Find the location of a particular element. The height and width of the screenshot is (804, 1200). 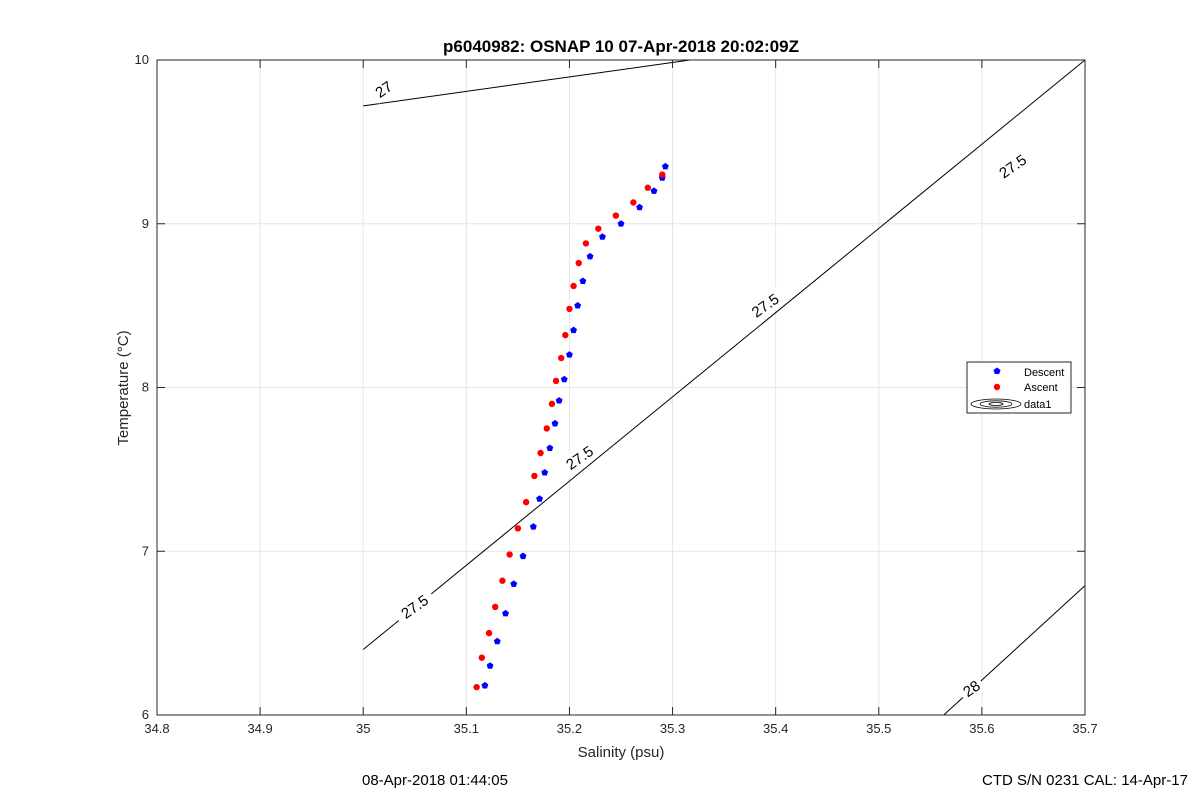

contour-label-text: 28 is located at coordinates (971, 688).